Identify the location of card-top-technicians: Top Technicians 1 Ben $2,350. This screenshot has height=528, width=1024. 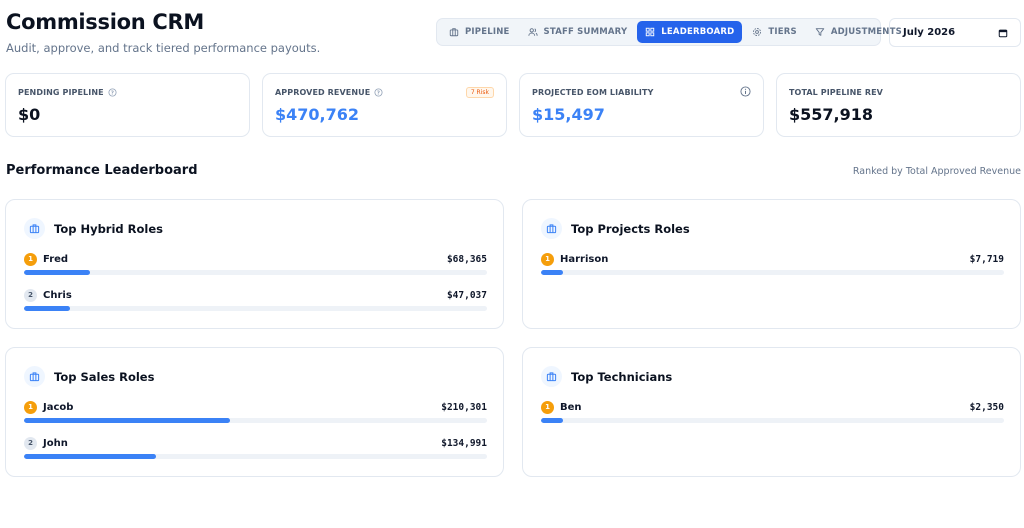
(771, 412).